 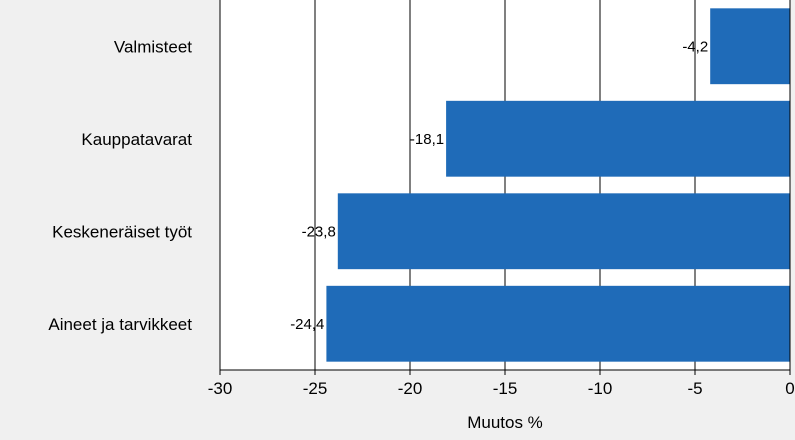 What do you see at coordinates (694, 388) in the screenshot?
I see `x-tick-label: -5` at bounding box center [694, 388].